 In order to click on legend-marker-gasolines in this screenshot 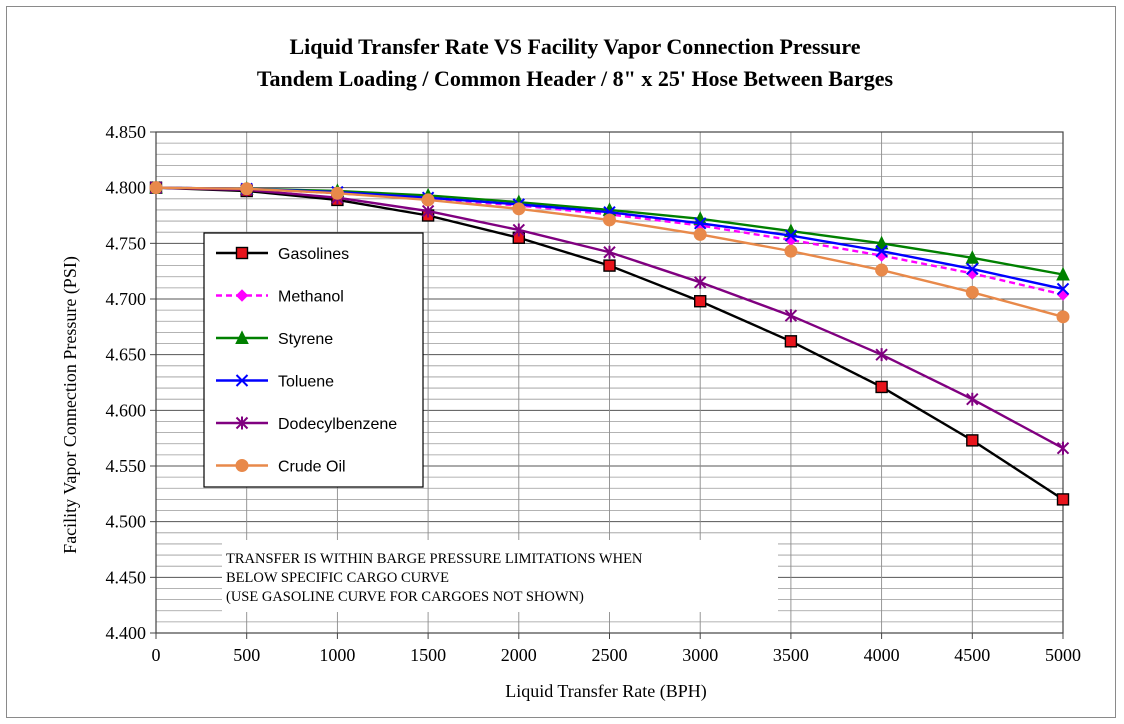, I will do `click(242, 253)`.